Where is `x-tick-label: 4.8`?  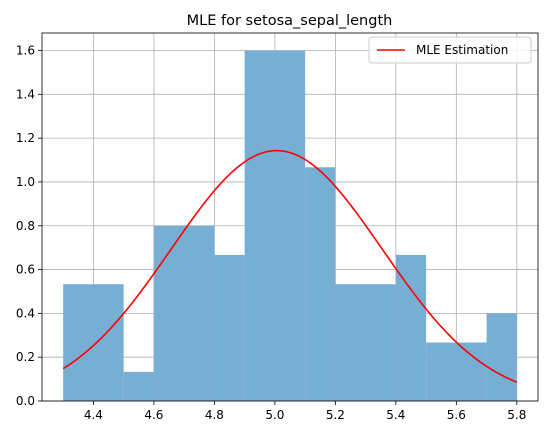 x-tick-label: 4.8 is located at coordinates (214, 415).